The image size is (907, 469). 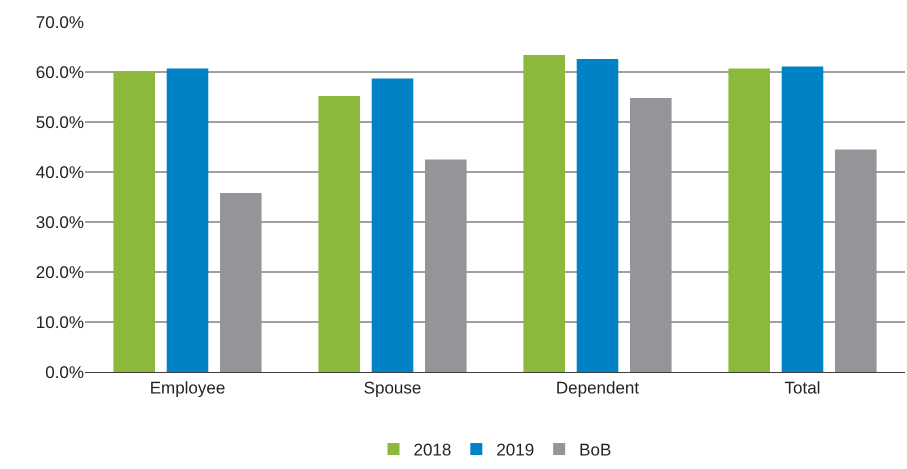 What do you see at coordinates (188, 388) in the screenshot?
I see `x-tick-label: Employee` at bounding box center [188, 388].